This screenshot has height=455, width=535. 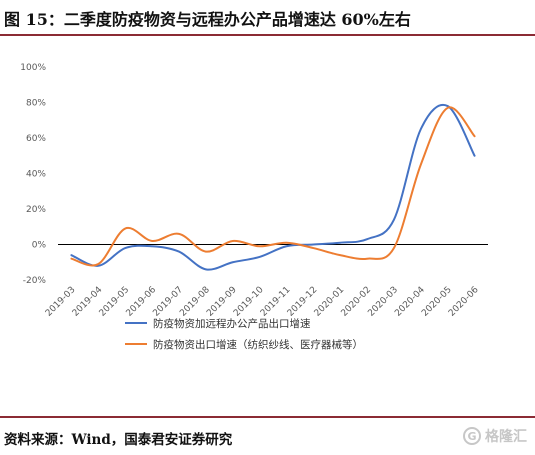 What do you see at coordinates (118, 440) in the screenshot?
I see `source-note: 资料来源：Wind，国泰君安证券研究` at bounding box center [118, 440].